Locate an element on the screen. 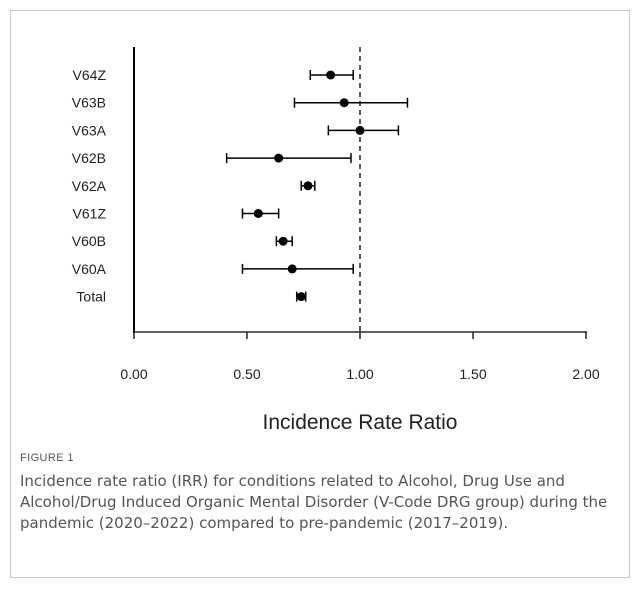 The image size is (643, 592). category-label: Total is located at coordinates (91, 297).